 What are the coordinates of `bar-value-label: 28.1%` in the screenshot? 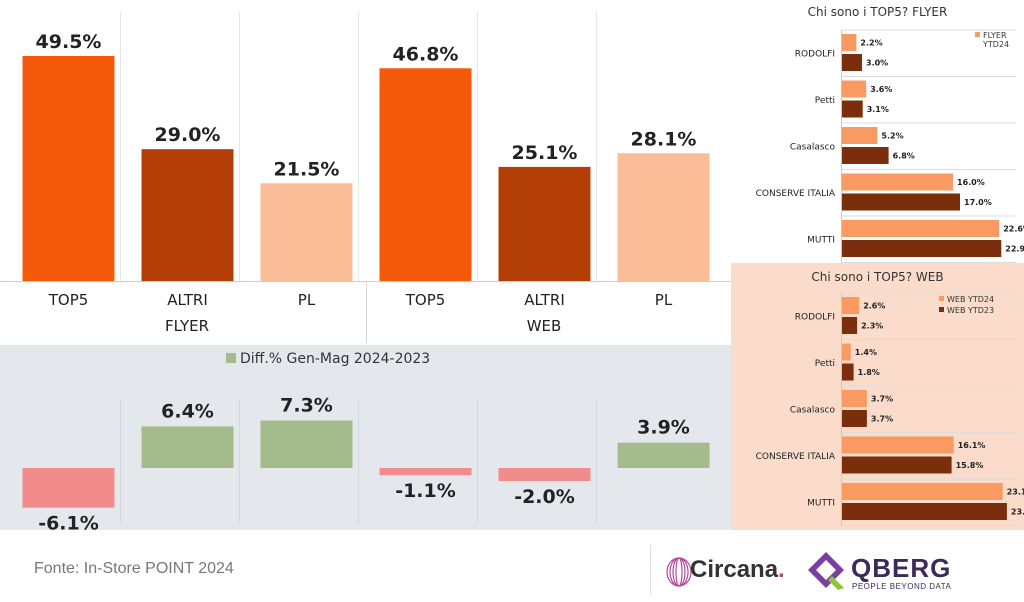 It's located at (664, 139).